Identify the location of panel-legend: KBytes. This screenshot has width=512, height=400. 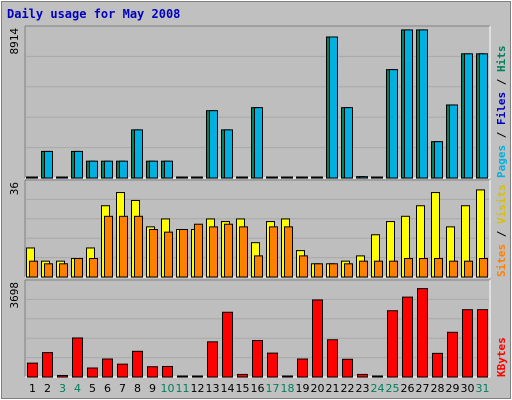
(501, 357).